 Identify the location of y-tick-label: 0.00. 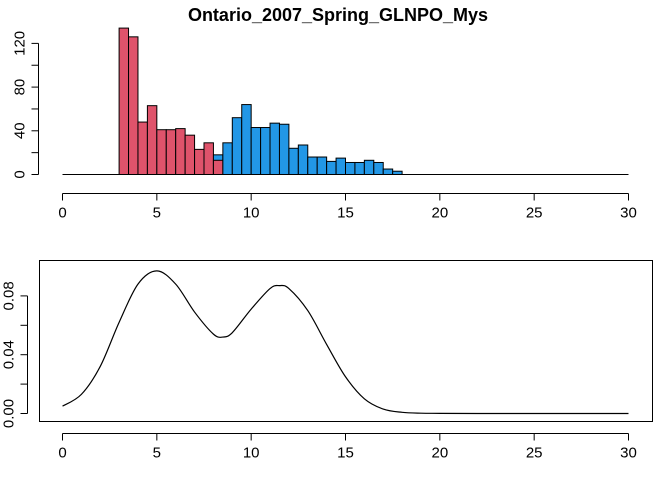
(9, 413).